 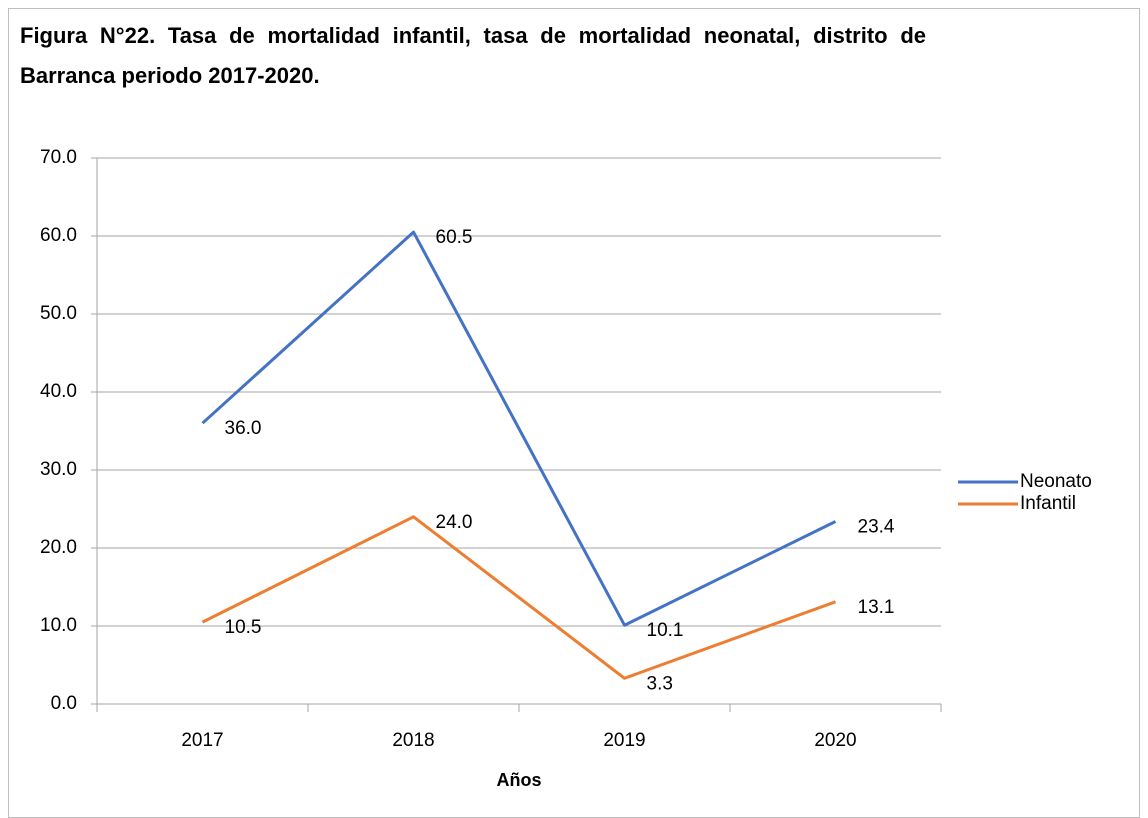 What do you see at coordinates (64, 703) in the screenshot?
I see `y-tick-label: 0.0` at bounding box center [64, 703].